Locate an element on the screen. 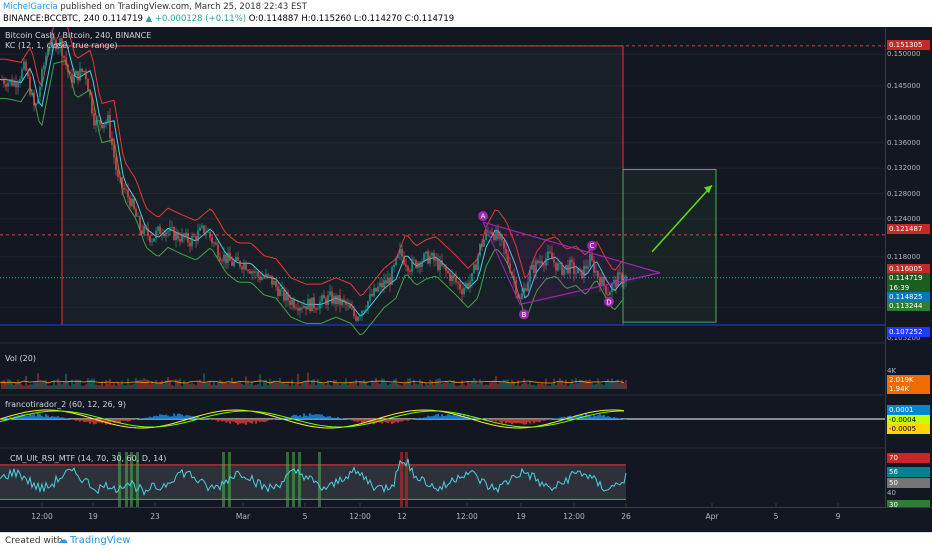 The image size is (932, 551). rsi-overbought-highlight is located at coordinates (401, 480).